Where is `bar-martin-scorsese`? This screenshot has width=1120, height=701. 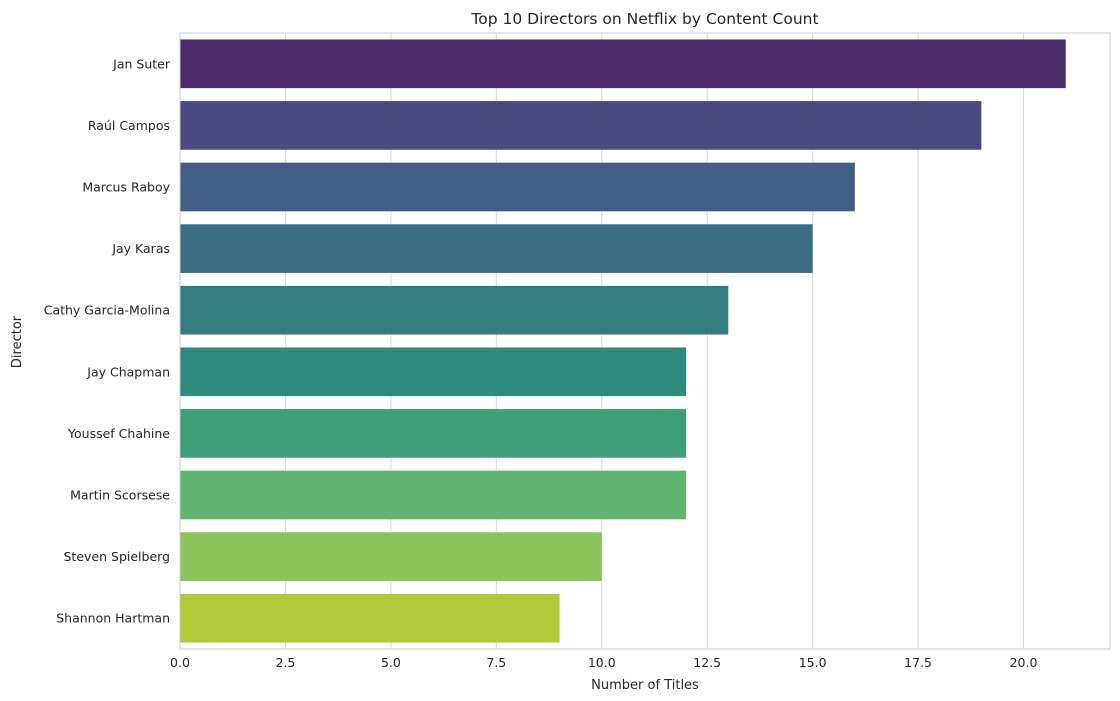
bar-martin-scorsese is located at coordinates (433, 495).